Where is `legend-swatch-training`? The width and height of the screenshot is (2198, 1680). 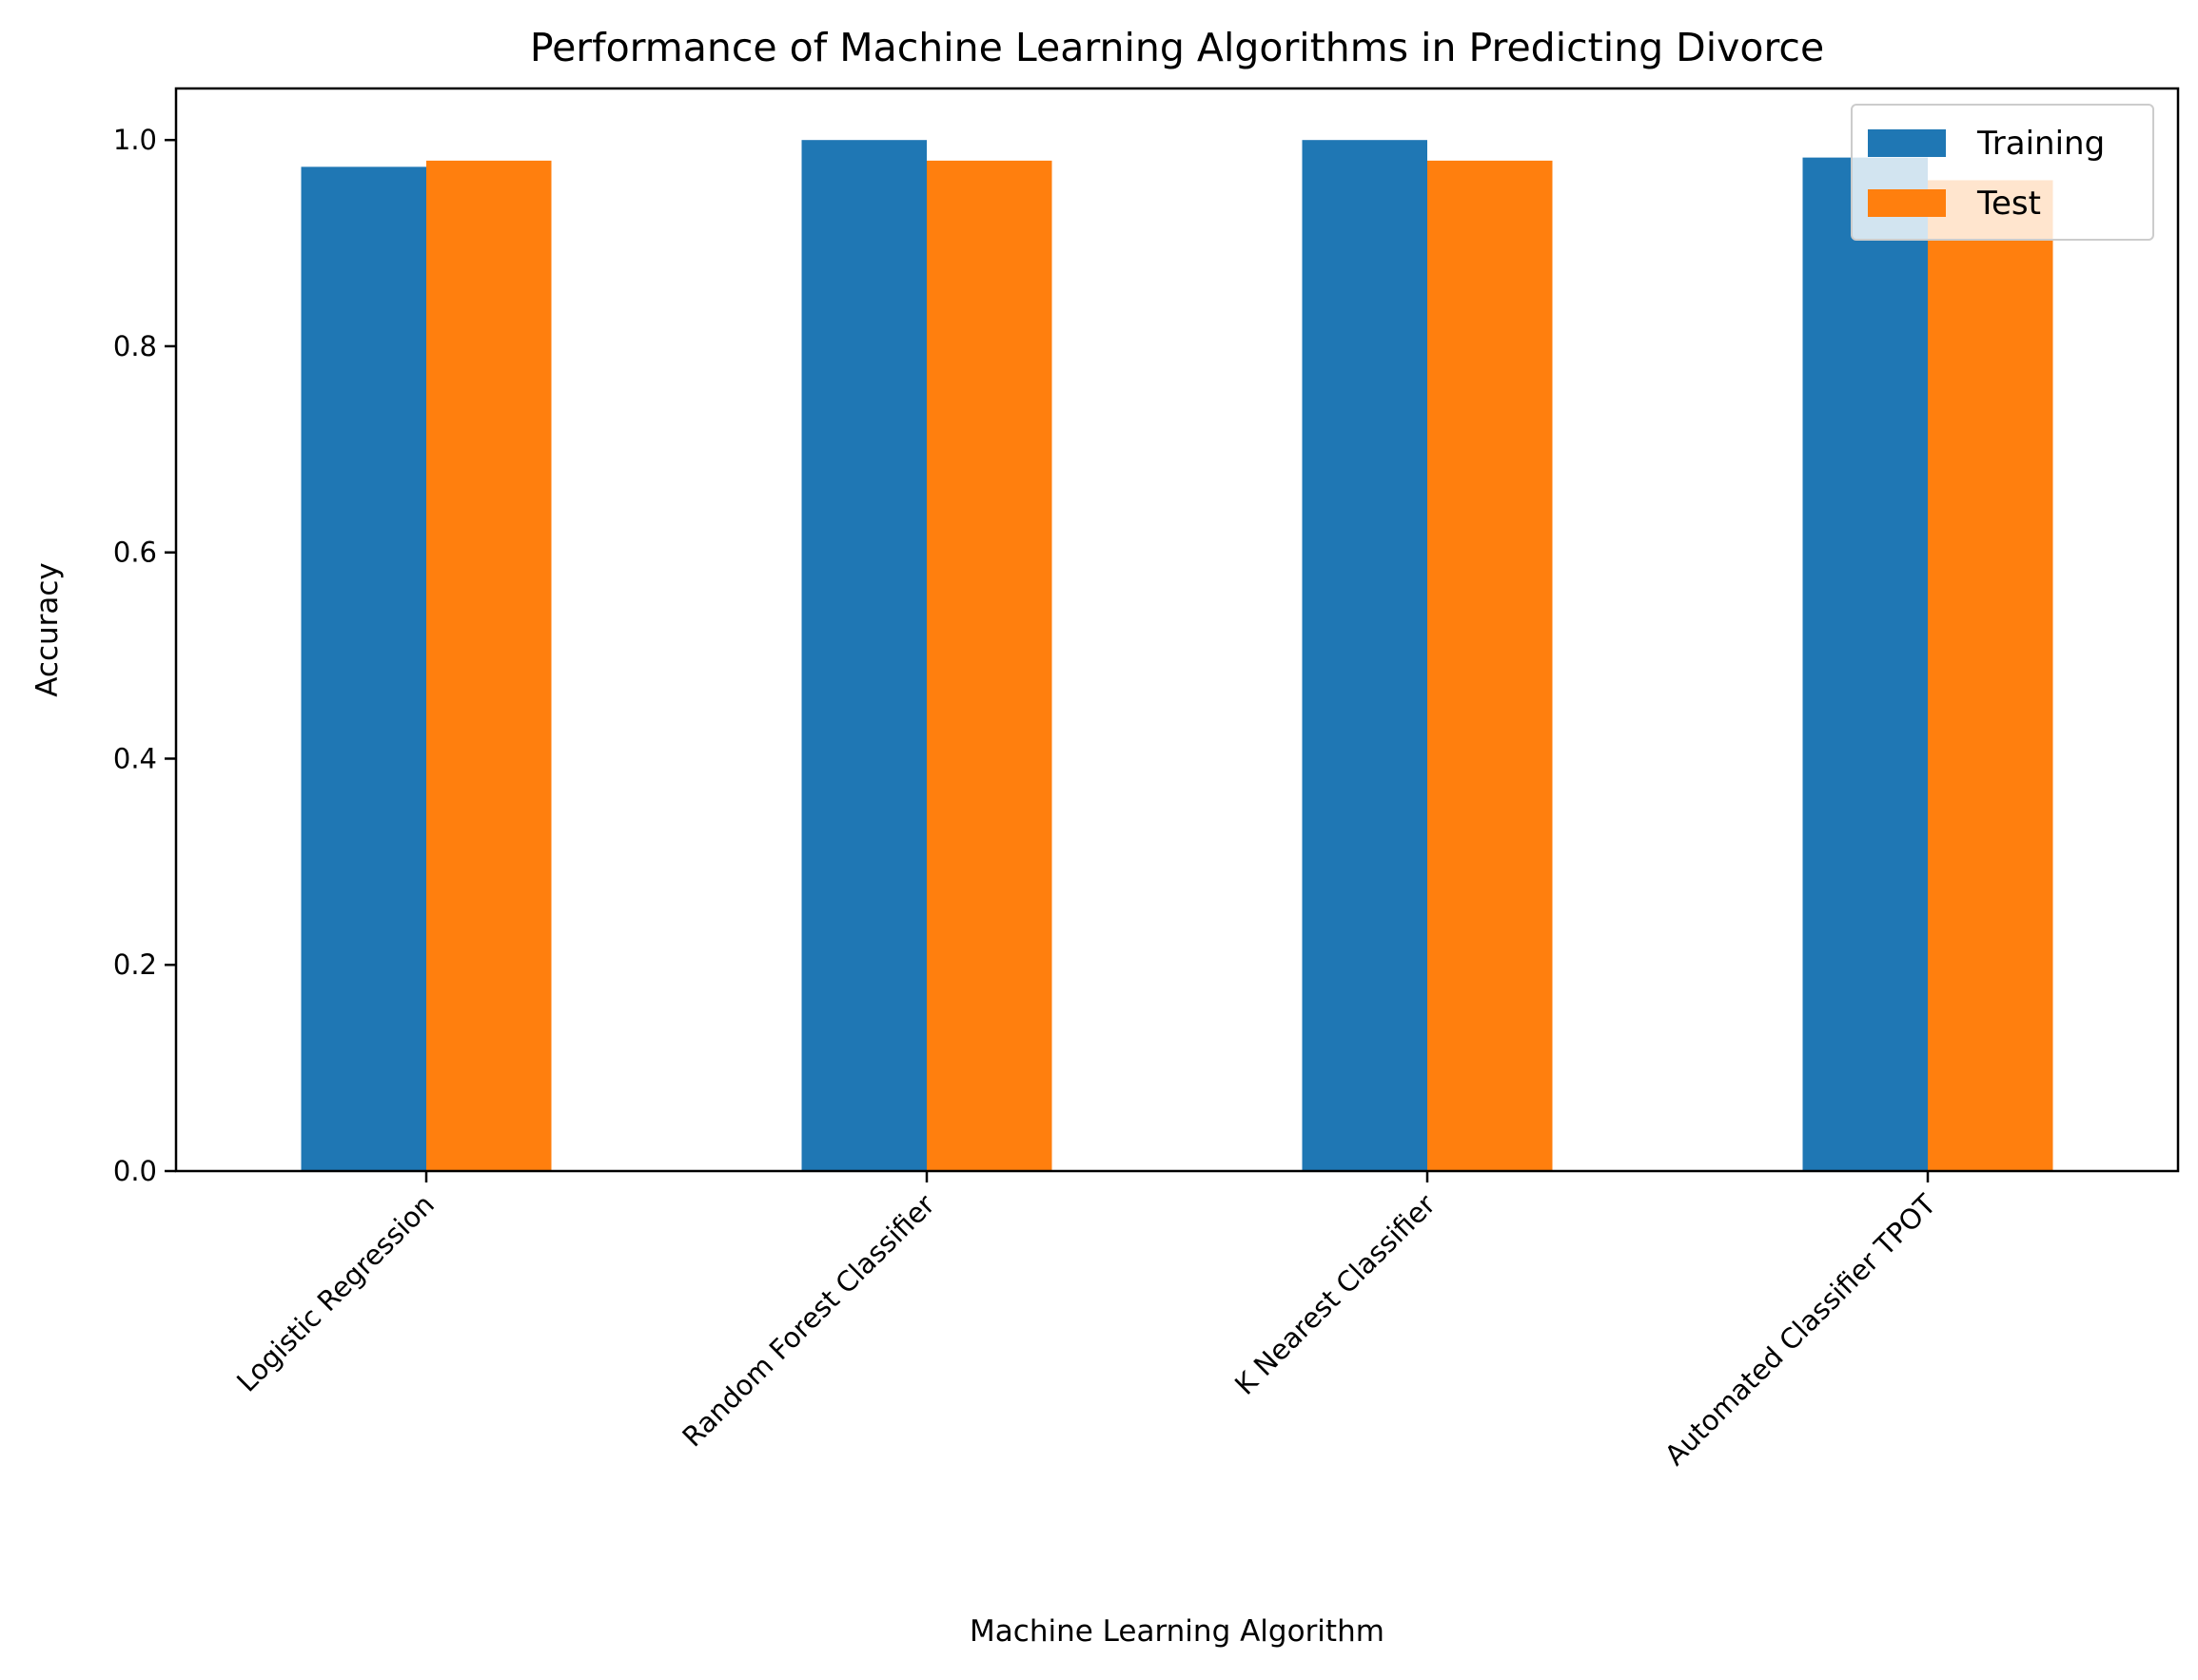 legend-swatch-training is located at coordinates (1907, 143).